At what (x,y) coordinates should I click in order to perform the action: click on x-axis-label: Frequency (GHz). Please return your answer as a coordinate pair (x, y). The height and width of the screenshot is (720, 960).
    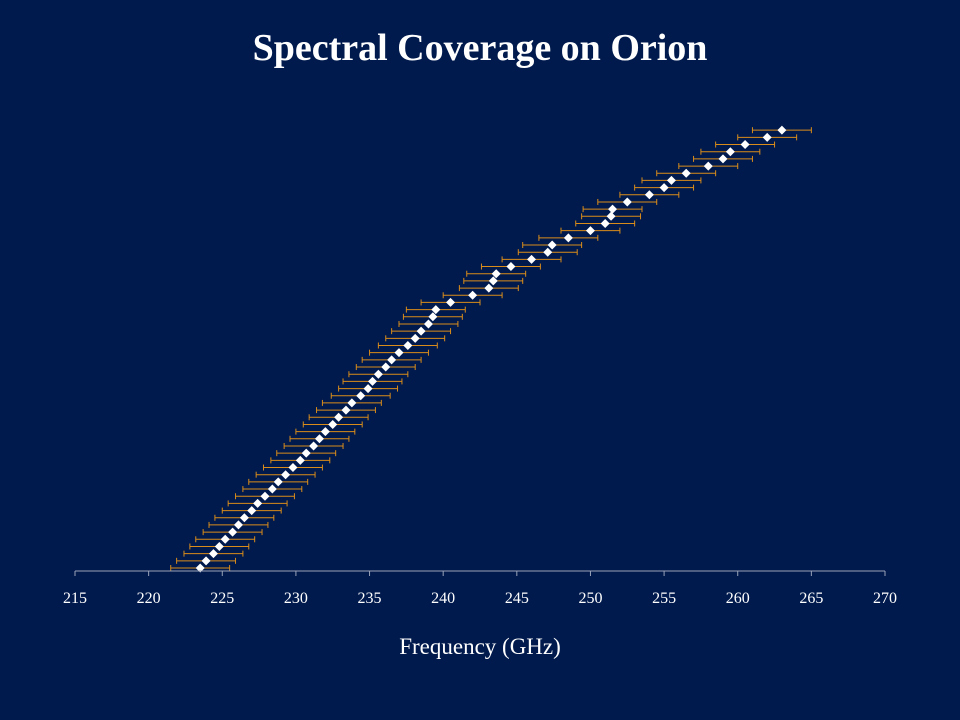
    Looking at the image, I should click on (480, 646).